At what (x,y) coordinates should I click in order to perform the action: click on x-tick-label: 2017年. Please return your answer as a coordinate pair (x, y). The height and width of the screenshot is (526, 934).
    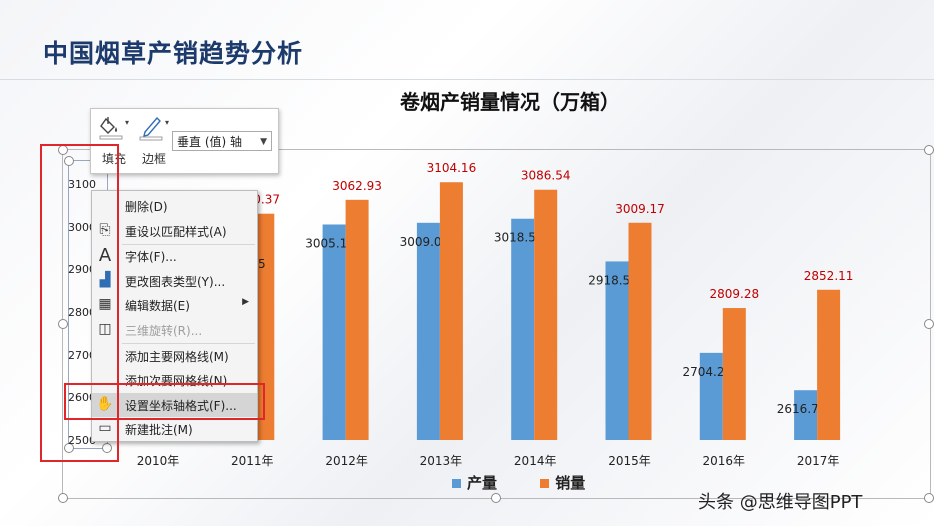
    Looking at the image, I should click on (818, 461).